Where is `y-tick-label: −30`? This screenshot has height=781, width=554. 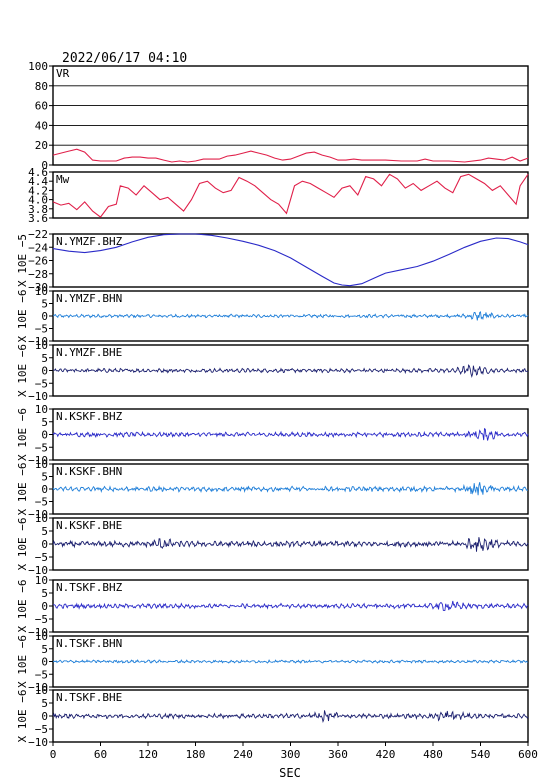
y-tick-label: −30 is located at coordinates (38, 287).